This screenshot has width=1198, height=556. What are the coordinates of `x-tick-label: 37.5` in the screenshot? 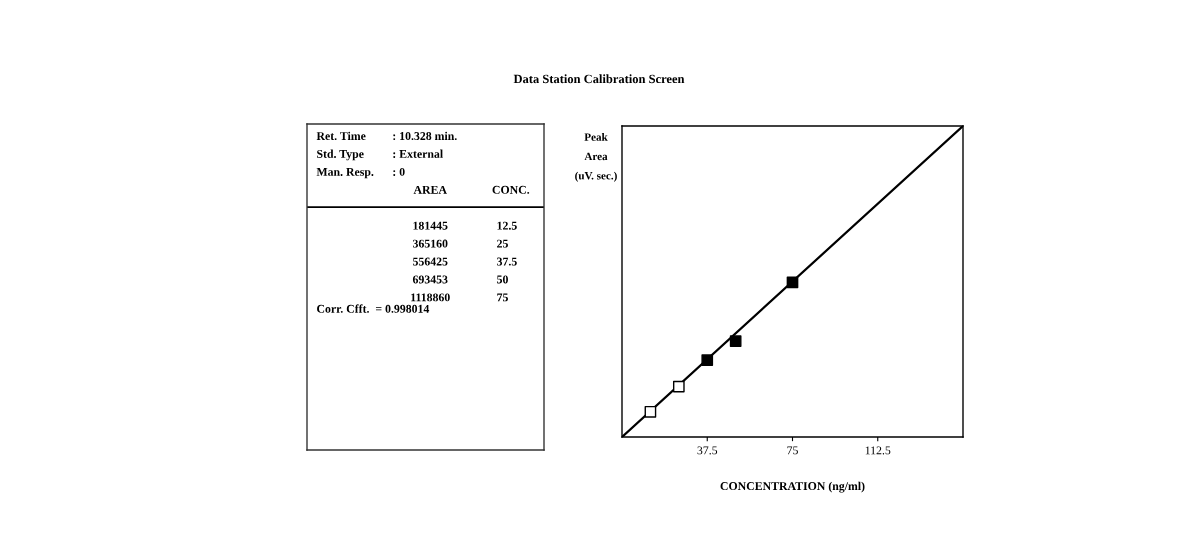 It's located at (707, 450).